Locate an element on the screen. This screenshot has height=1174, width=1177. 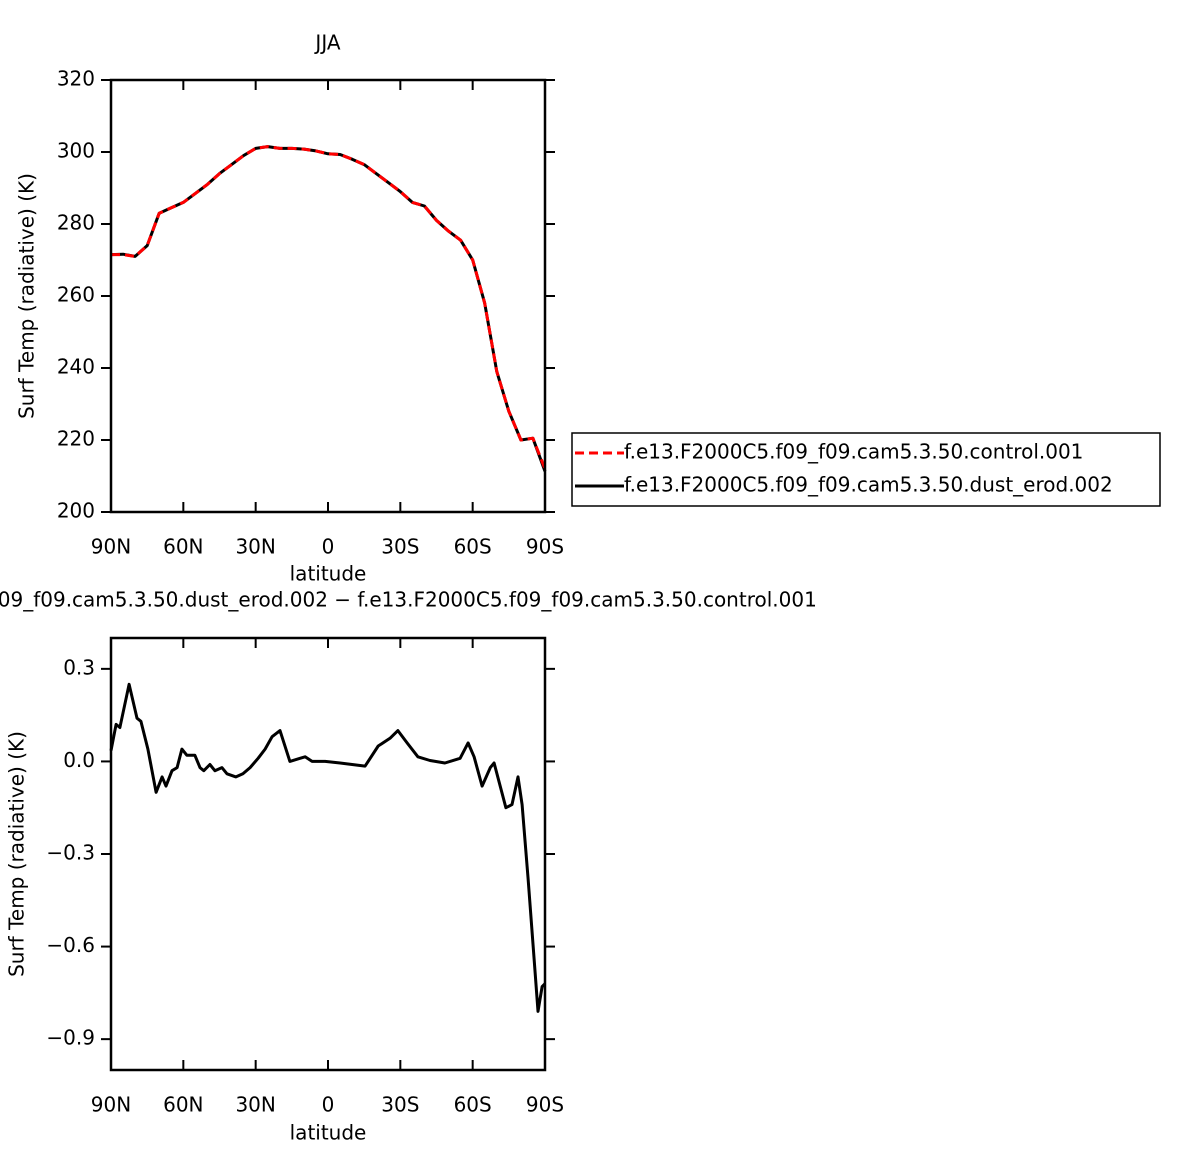
chart-title: JJA is located at coordinates (326, 43).